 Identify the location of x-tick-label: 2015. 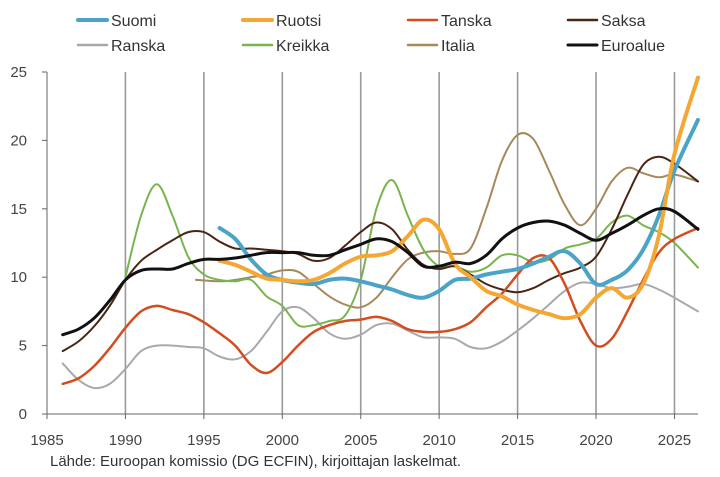
(517, 440).